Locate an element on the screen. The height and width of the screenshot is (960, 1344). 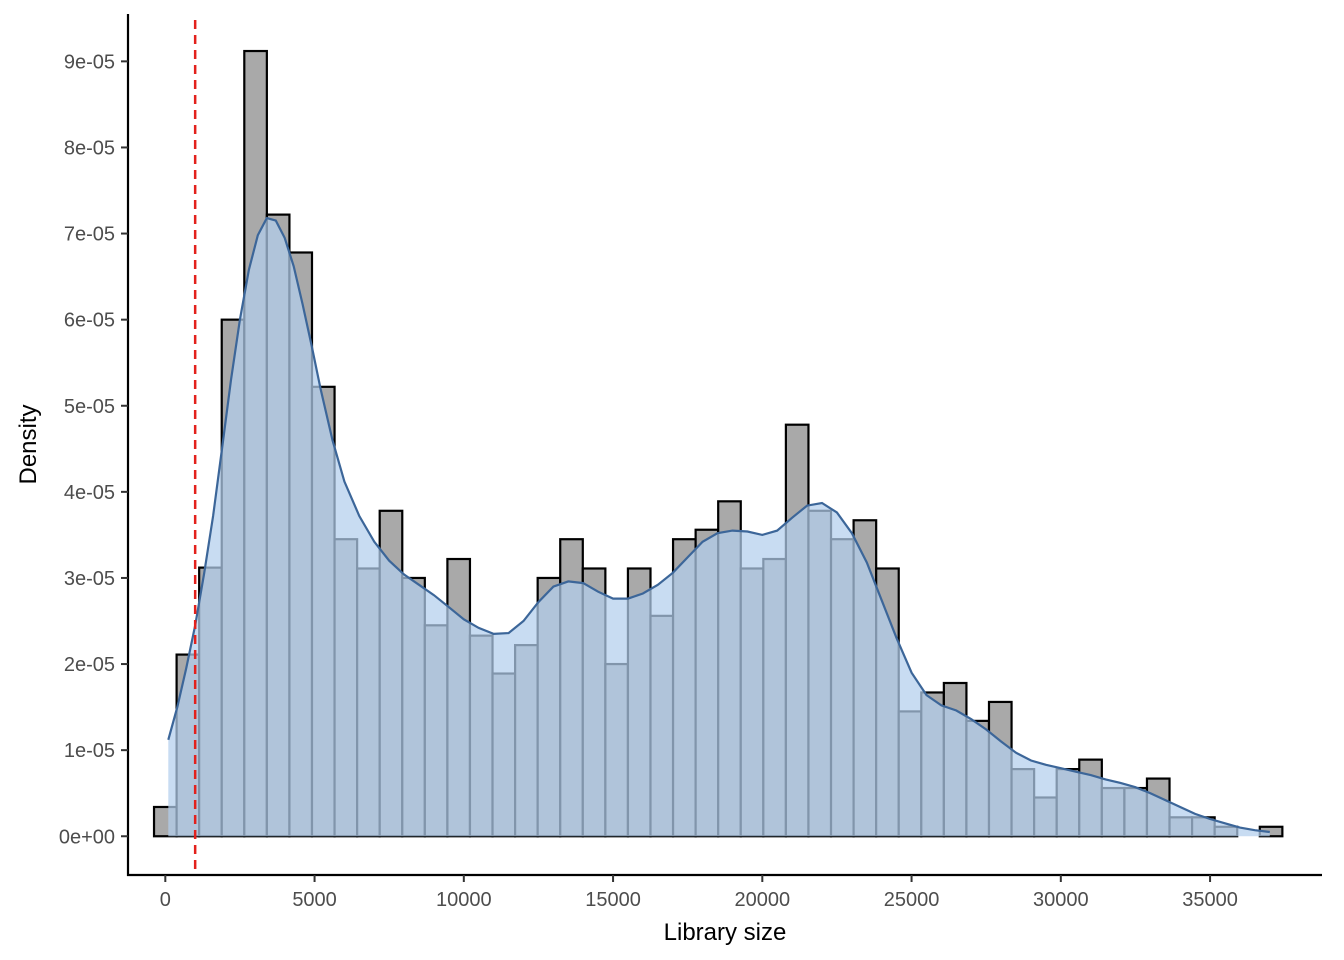
x-tick-label: 20000 is located at coordinates (763, 900).